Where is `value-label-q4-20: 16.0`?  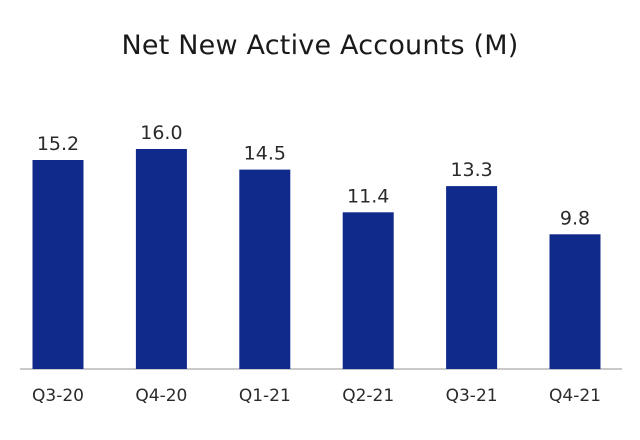 value-label-q4-20: 16.0 is located at coordinates (161, 133).